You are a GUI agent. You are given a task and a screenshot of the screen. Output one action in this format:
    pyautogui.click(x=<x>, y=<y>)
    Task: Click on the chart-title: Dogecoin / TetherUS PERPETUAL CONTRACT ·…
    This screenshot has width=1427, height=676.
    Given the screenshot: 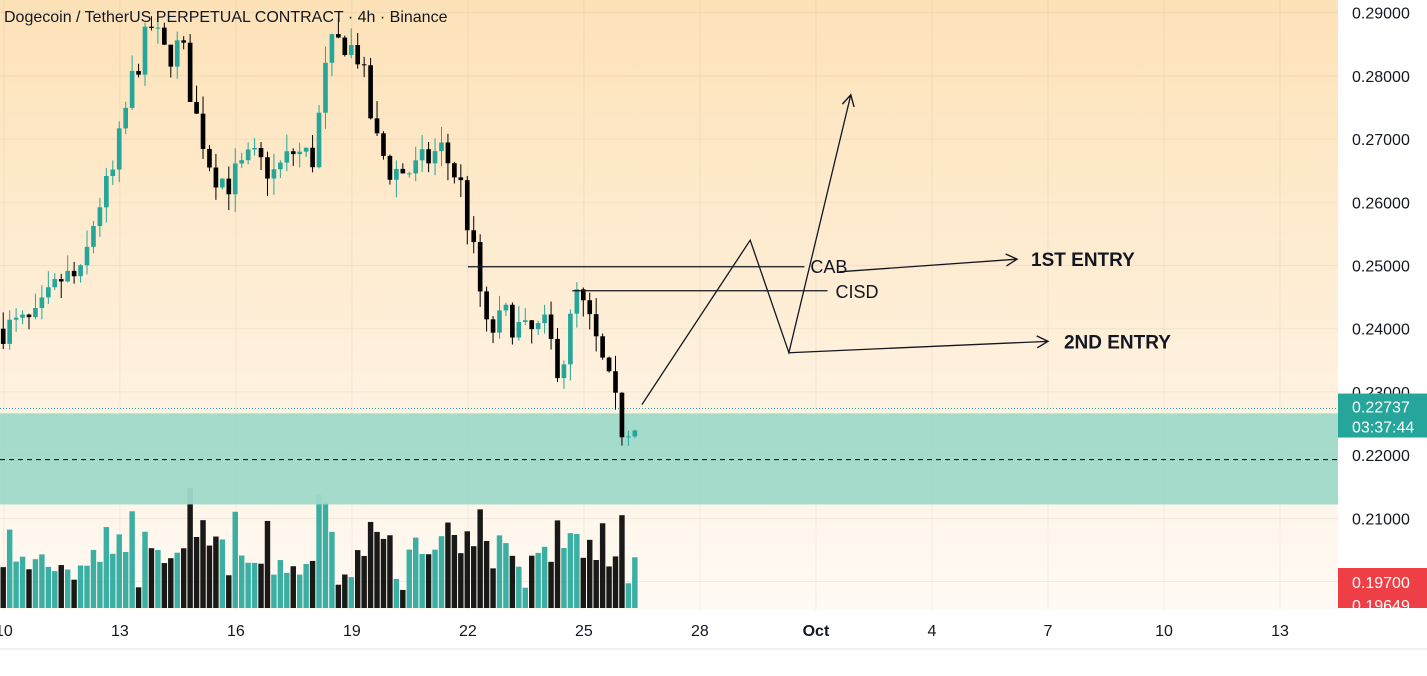 What is the action you would take?
    pyautogui.click(x=225, y=18)
    